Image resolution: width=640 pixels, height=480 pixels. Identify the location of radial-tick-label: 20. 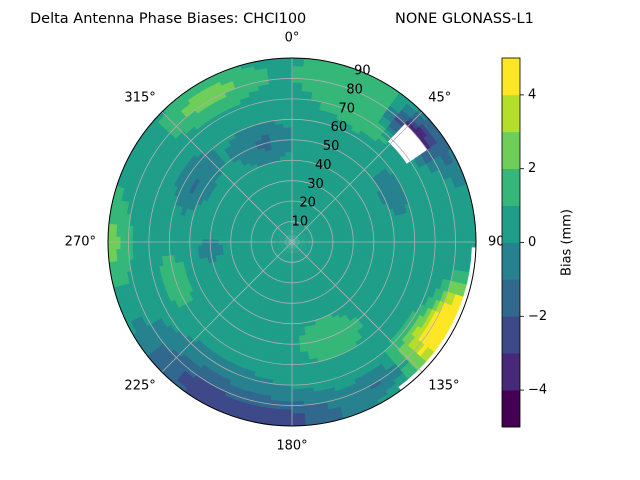
(307, 203).